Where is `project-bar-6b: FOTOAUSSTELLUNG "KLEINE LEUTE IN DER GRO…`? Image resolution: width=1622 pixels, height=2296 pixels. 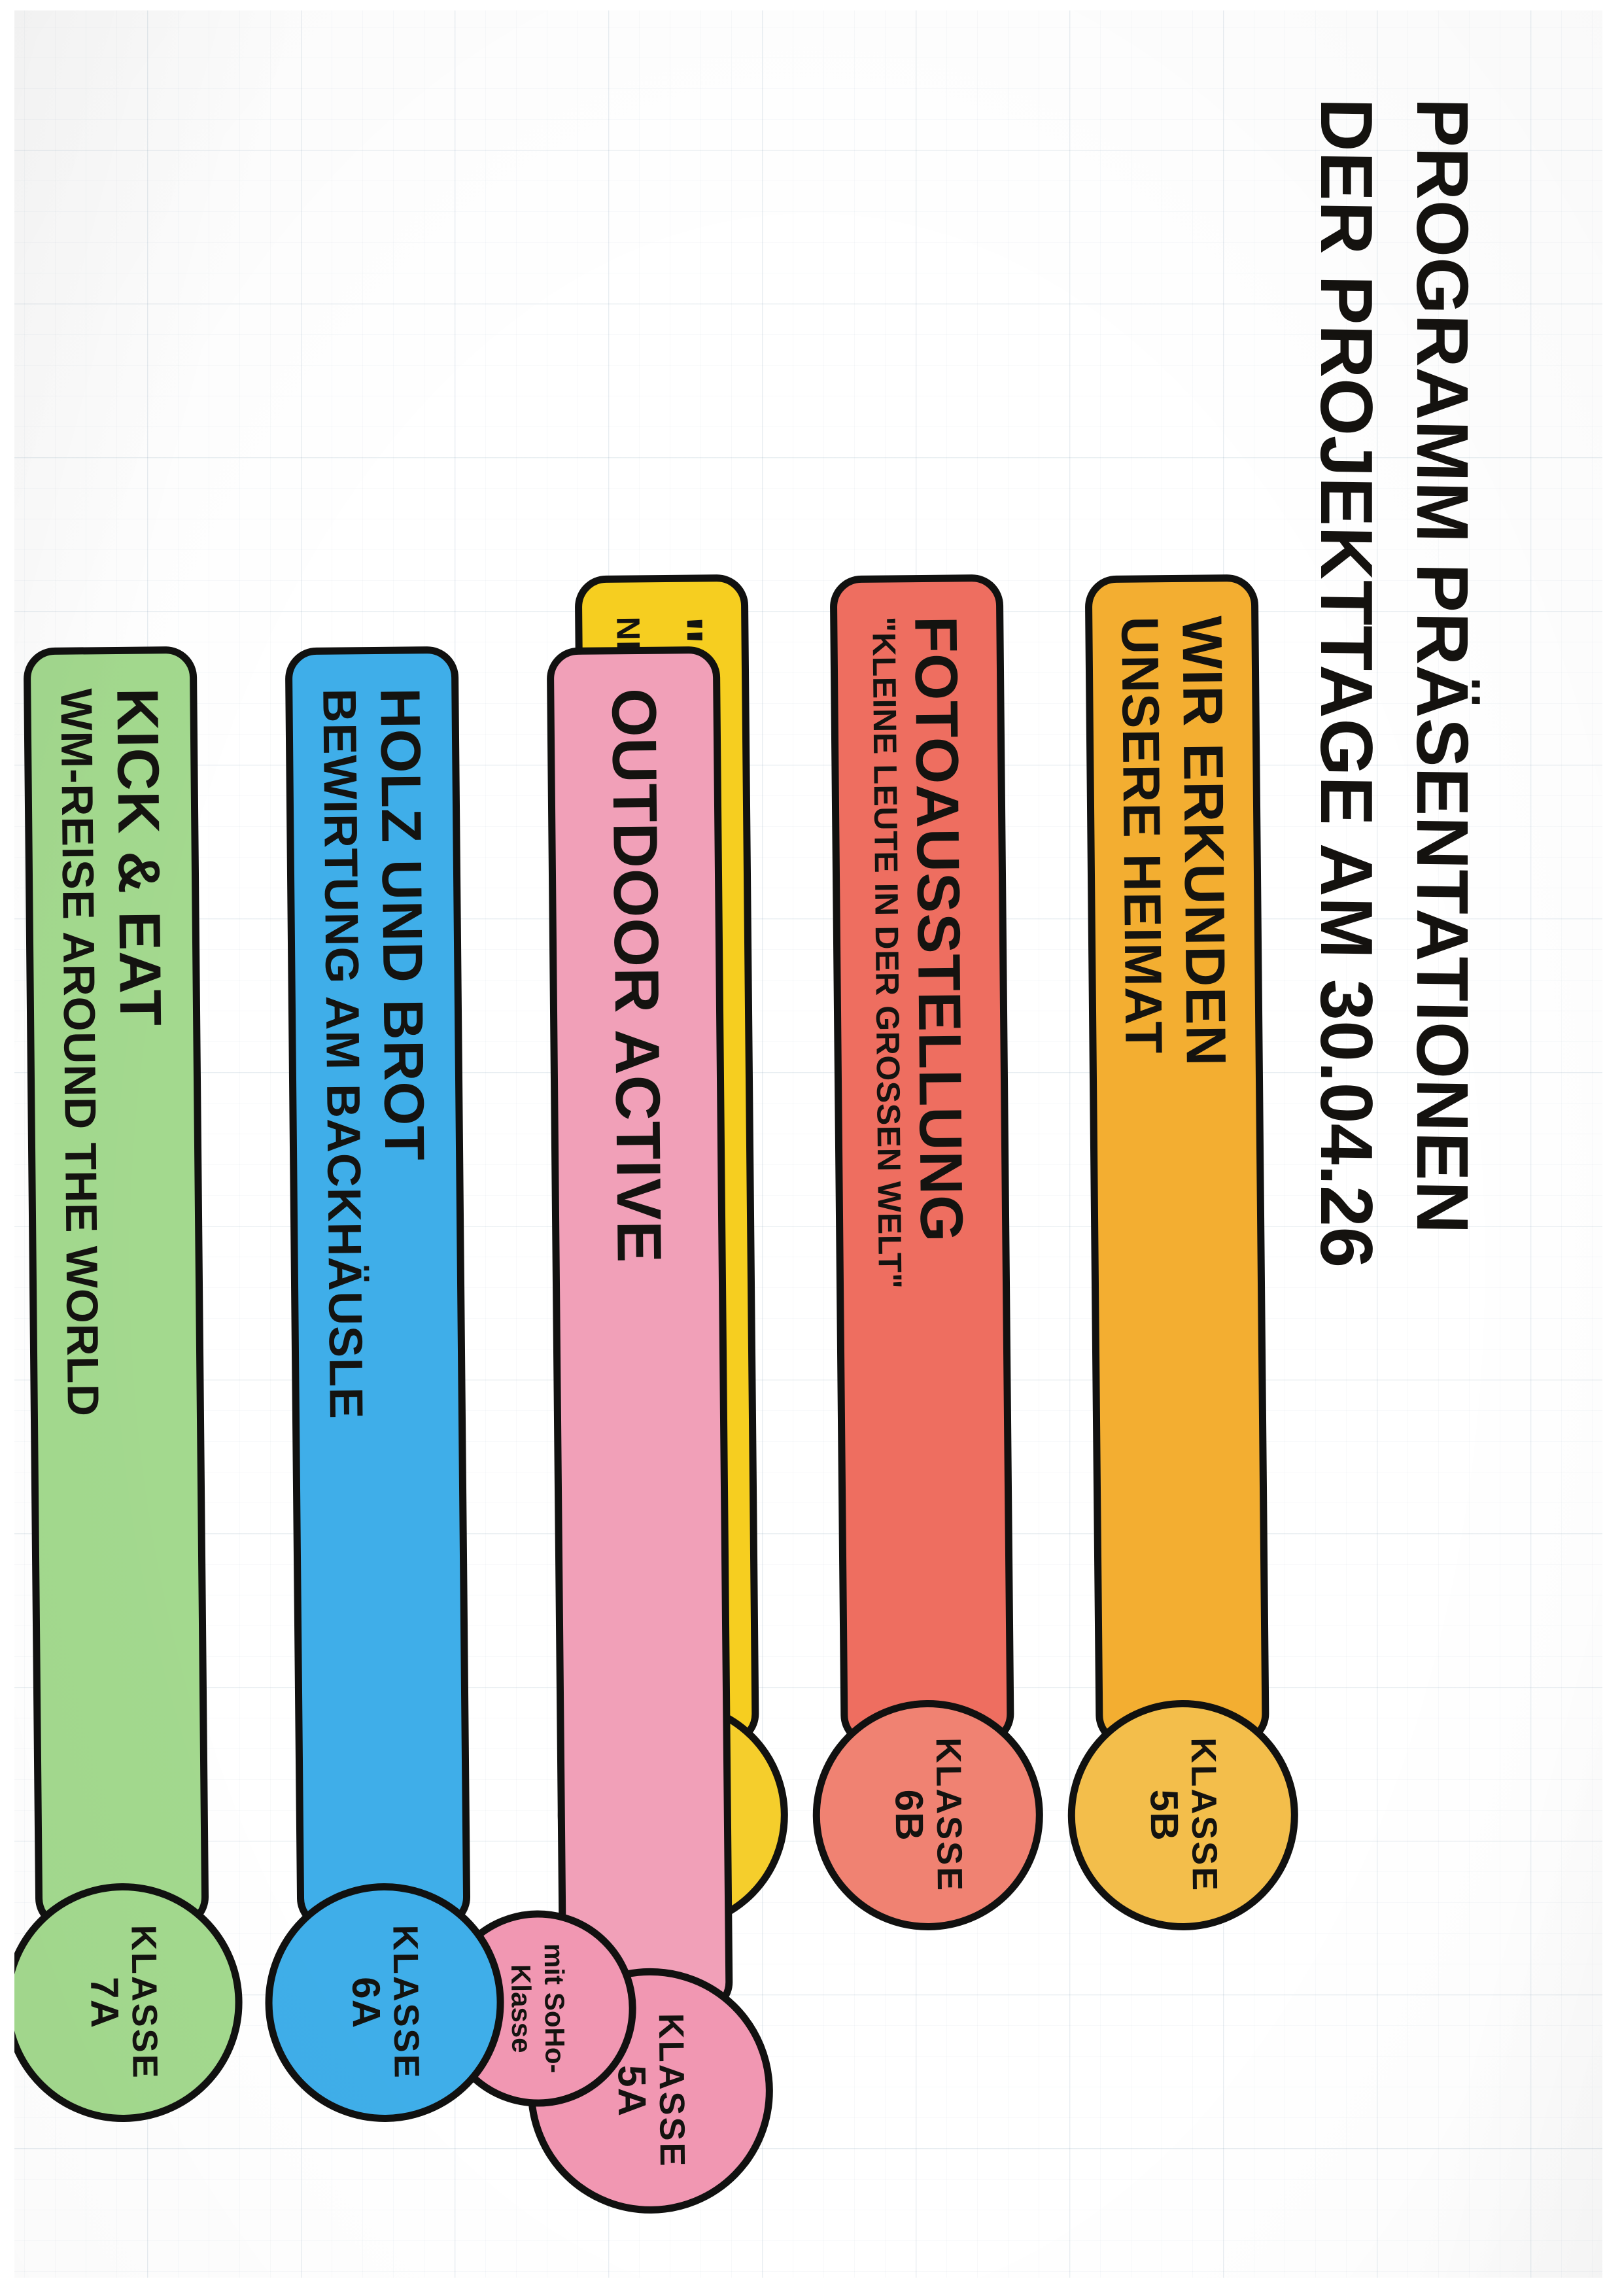
project-bar-6b: FOTOAUSSTELLUNG "KLEINE LEUTE IN DER GRO… is located at coordinates (921, 1160).